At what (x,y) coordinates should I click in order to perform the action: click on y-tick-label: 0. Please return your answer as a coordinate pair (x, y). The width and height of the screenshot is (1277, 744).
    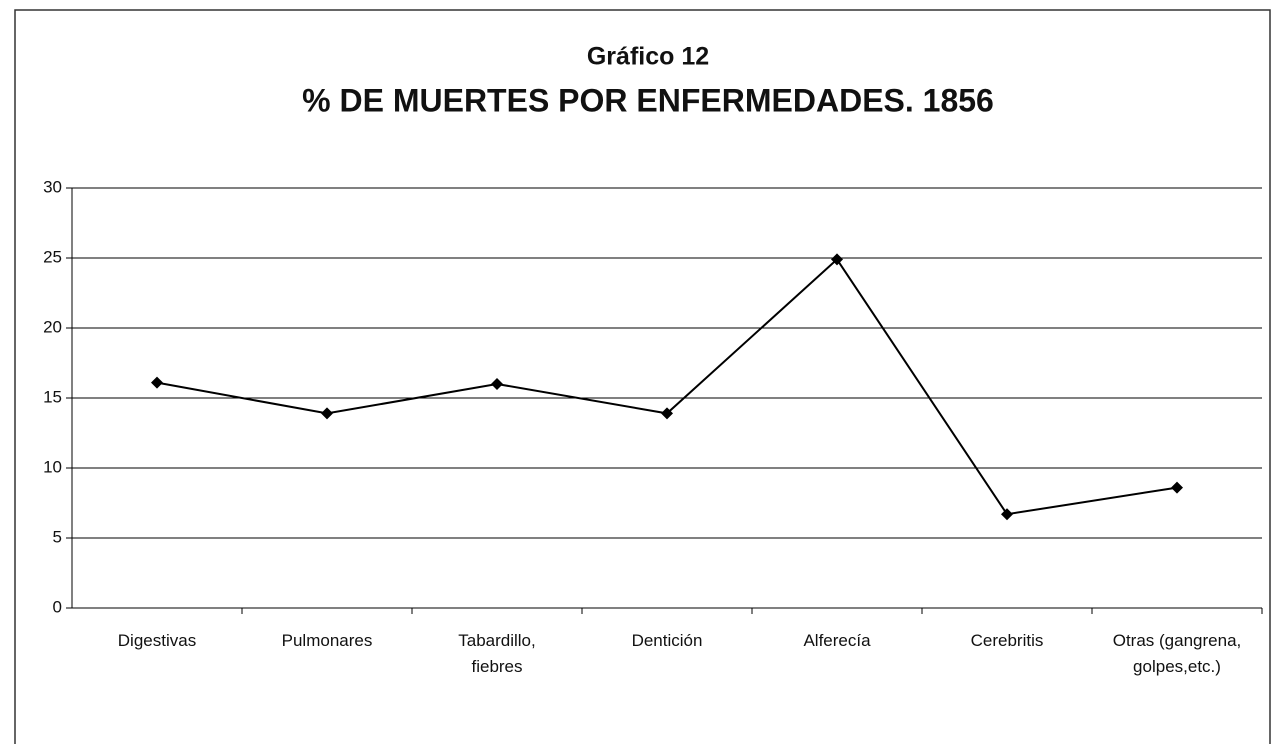
    Looking at the image, I should click on (57, 606).